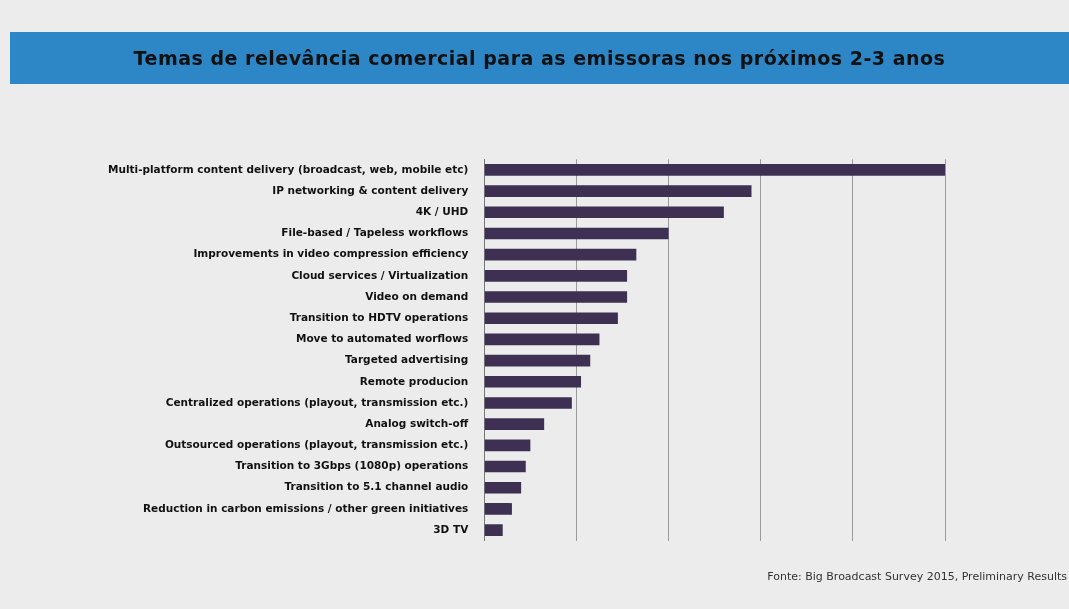 The height and width of the screenshot is (609, 1069). I want to click on y-tick-label: Video on demand, so click(417, 295).